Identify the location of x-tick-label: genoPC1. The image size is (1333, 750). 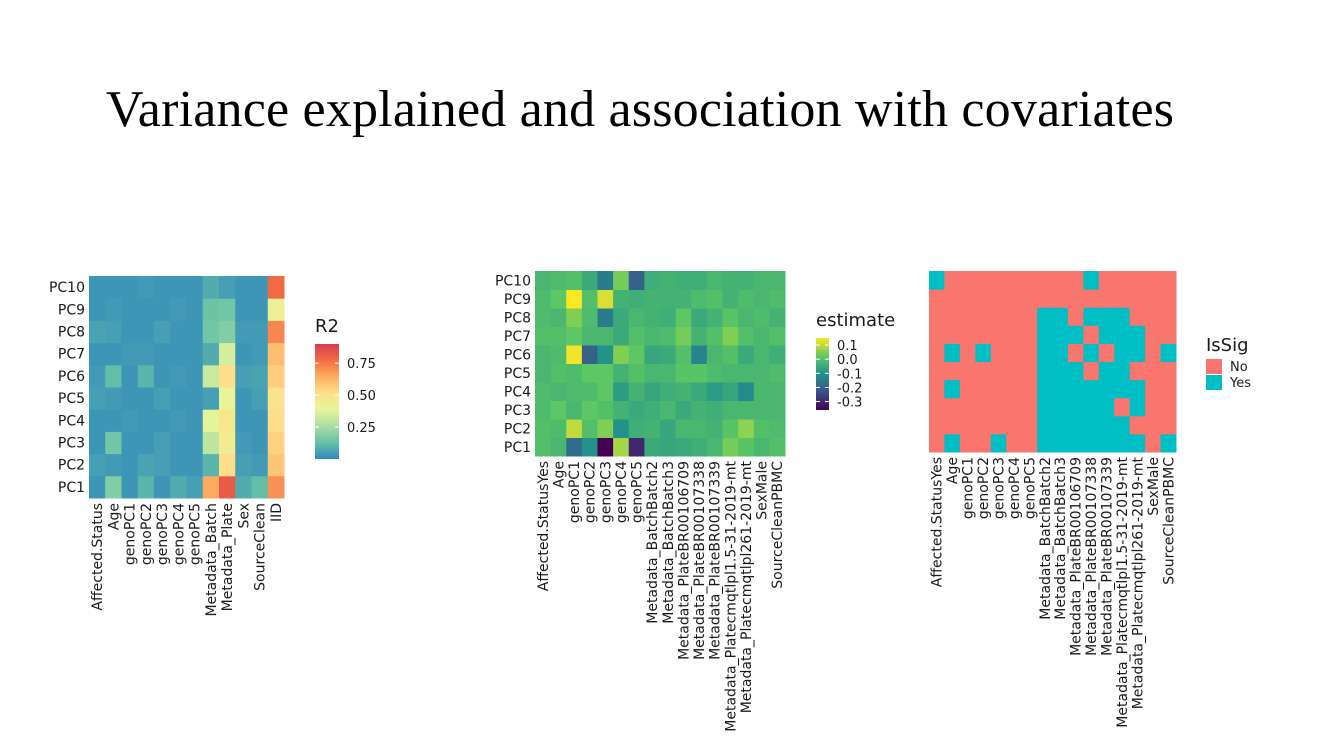
(969, 488).